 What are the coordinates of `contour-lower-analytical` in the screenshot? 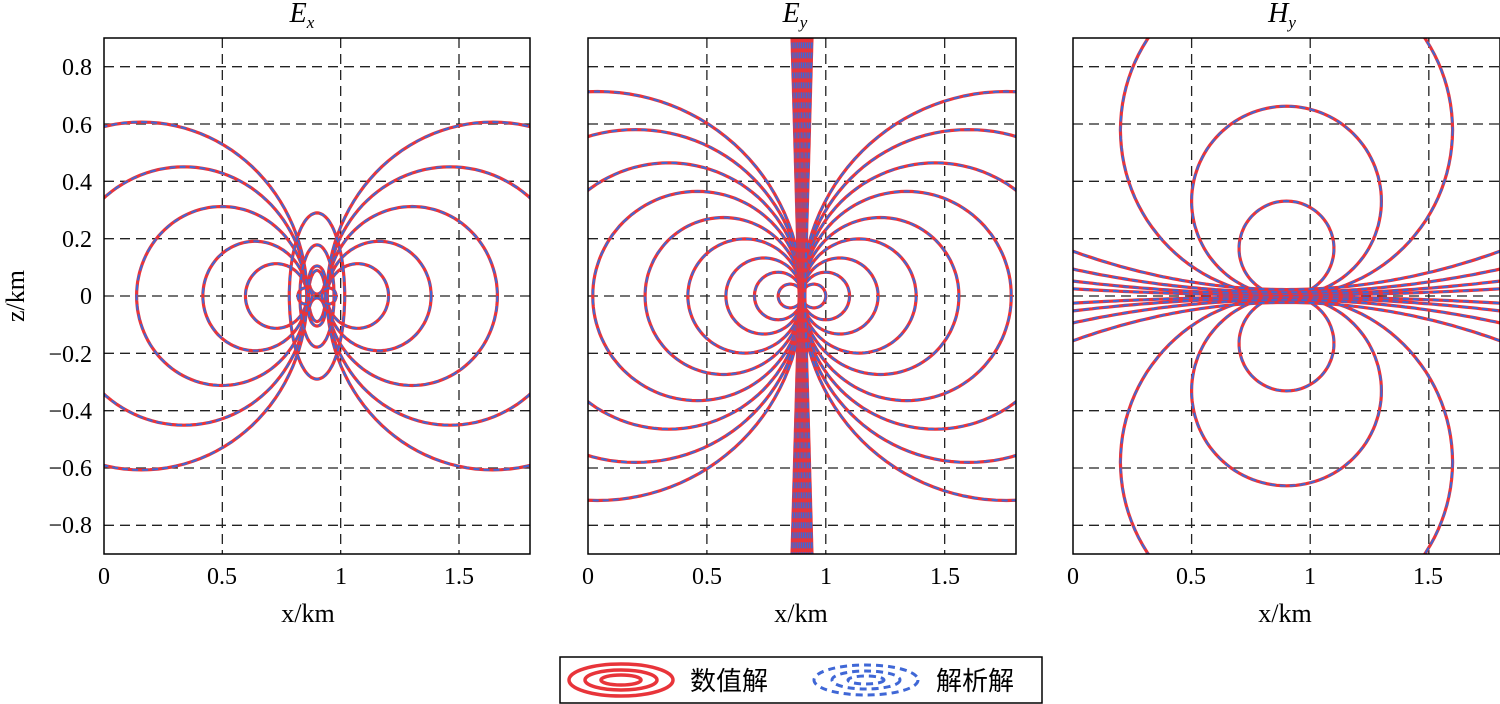 It's located at (1286, 424).